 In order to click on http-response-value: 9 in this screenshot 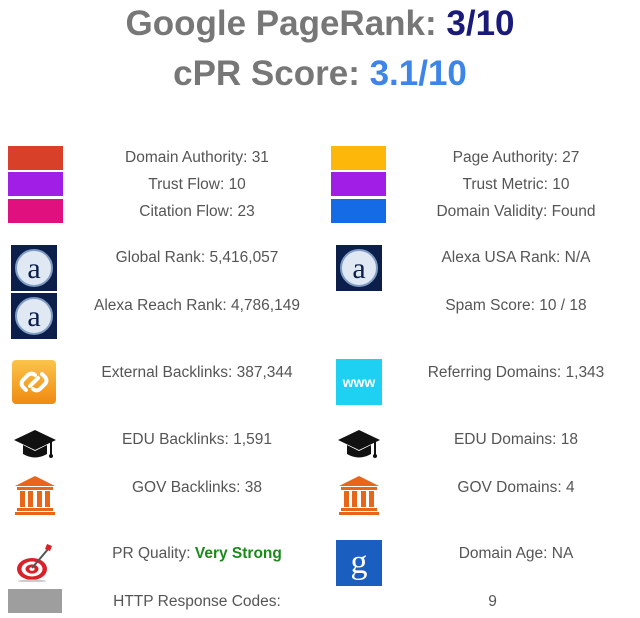, I will do `click(492, 601)`.